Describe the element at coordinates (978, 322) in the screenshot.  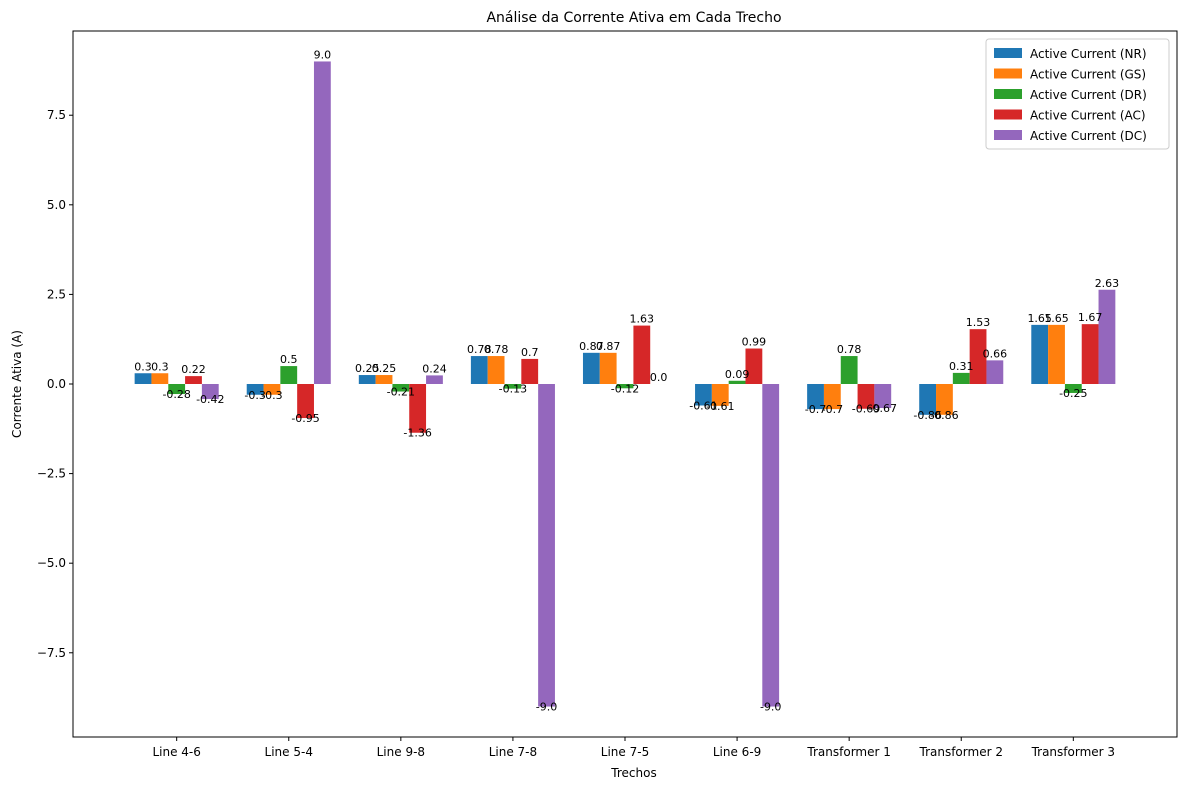
I see `data-label-3-7: 1.53` at that location.